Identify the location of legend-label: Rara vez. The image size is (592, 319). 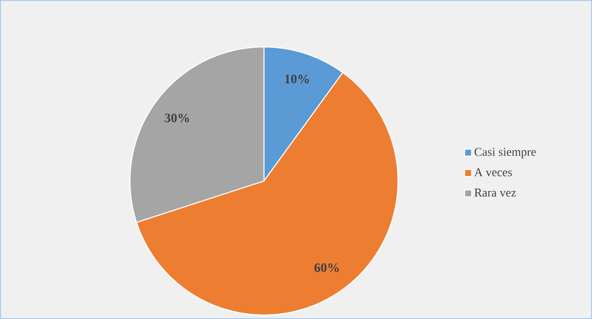
(495, 192).